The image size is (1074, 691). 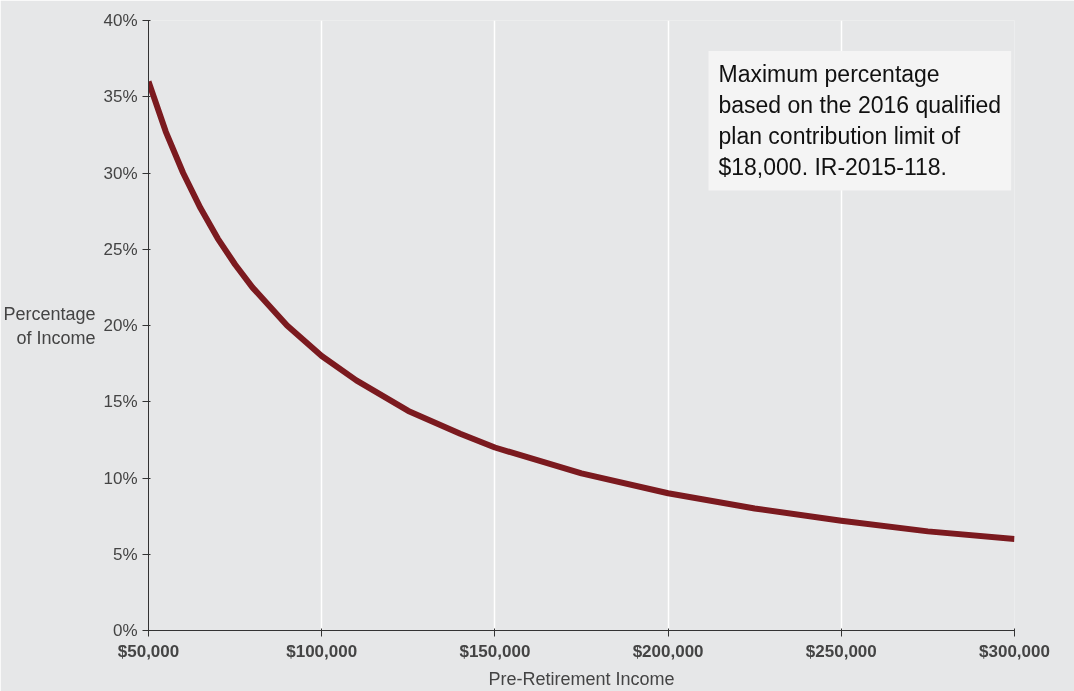 What do you see at coordinates (120, 97) in the screenshot?
I see `y-tick-label: 35%` at bounding box center [120, 97].